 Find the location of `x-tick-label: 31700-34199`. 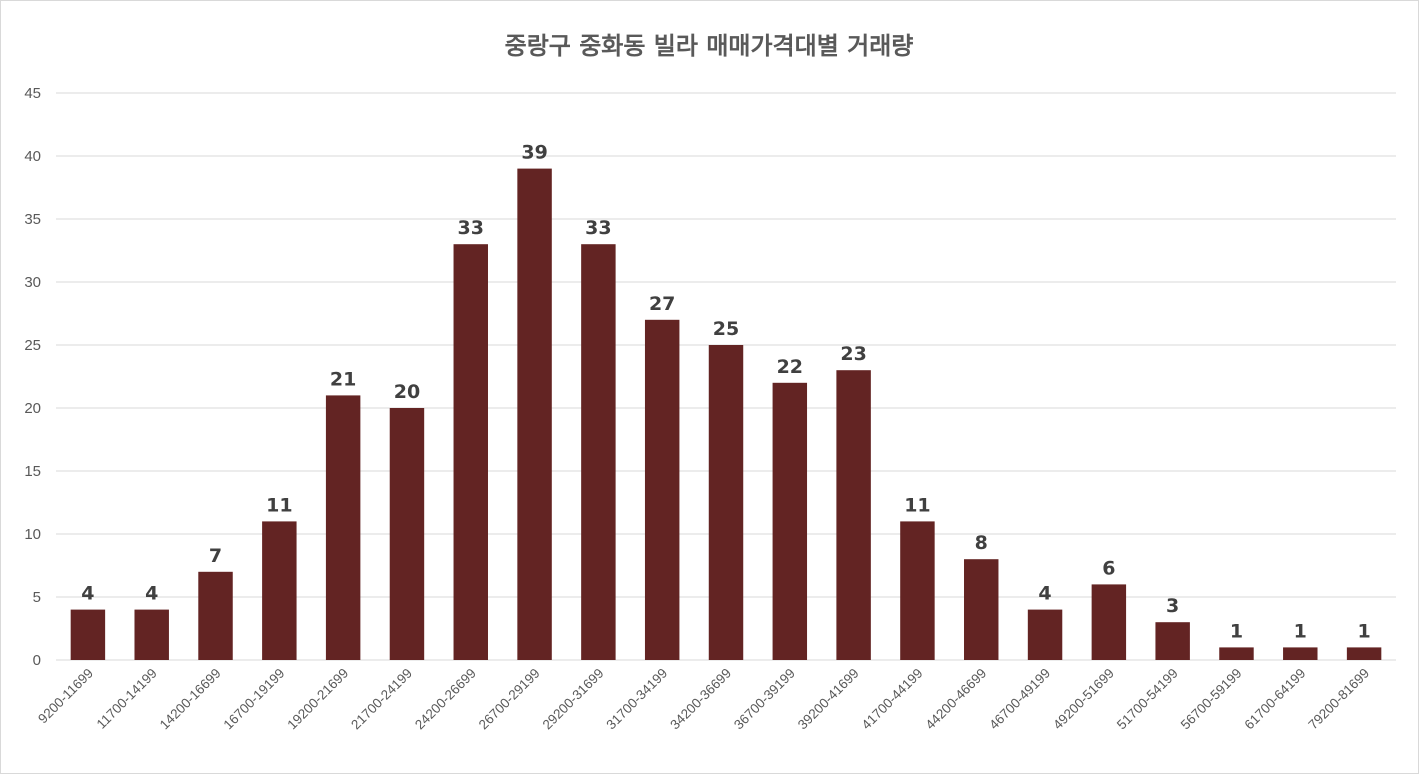

x-tick-label: 31700-34199 is located at coordinates (636, 699).